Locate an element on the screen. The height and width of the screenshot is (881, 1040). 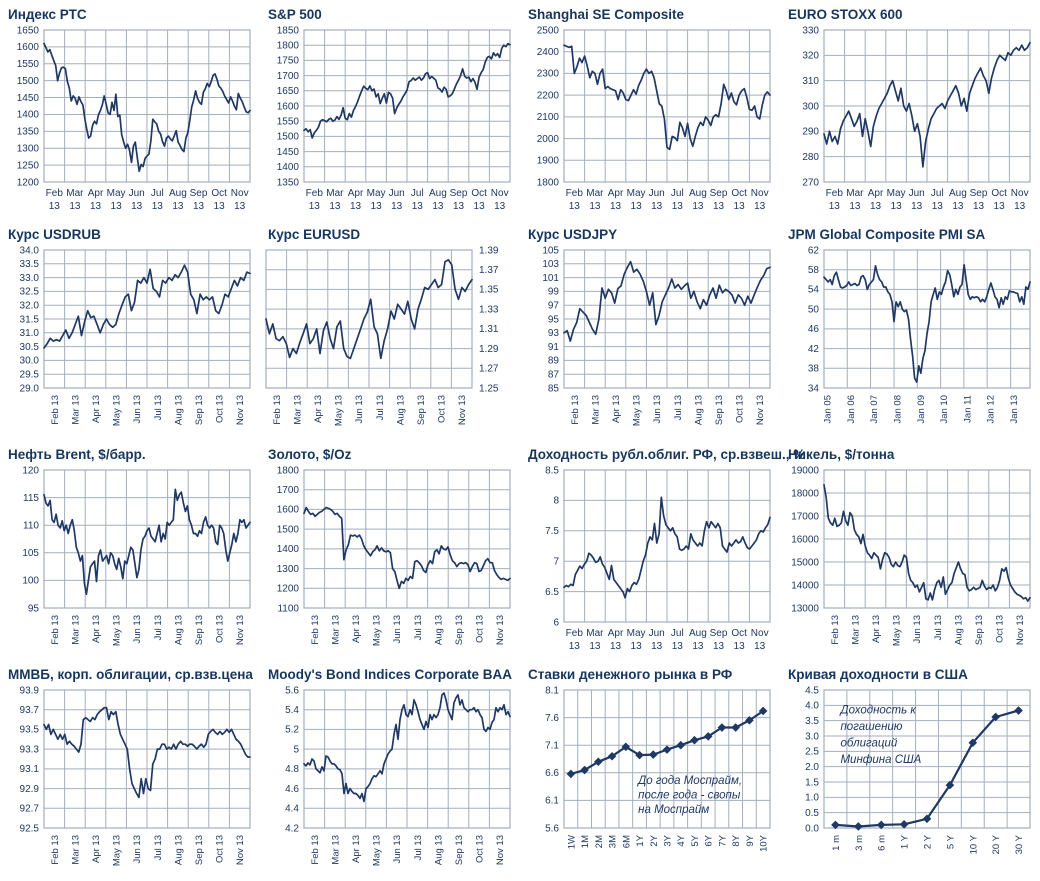
svg-text: 290 is located at coordinates (810, 132).